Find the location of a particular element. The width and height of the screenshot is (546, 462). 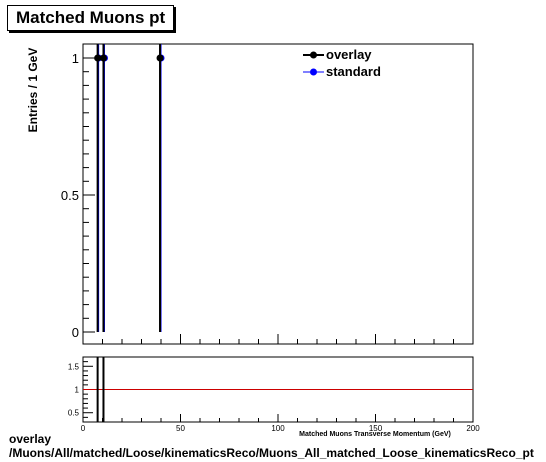

ratio-x-tick-label: 150 is located at coordinates (376, 428).